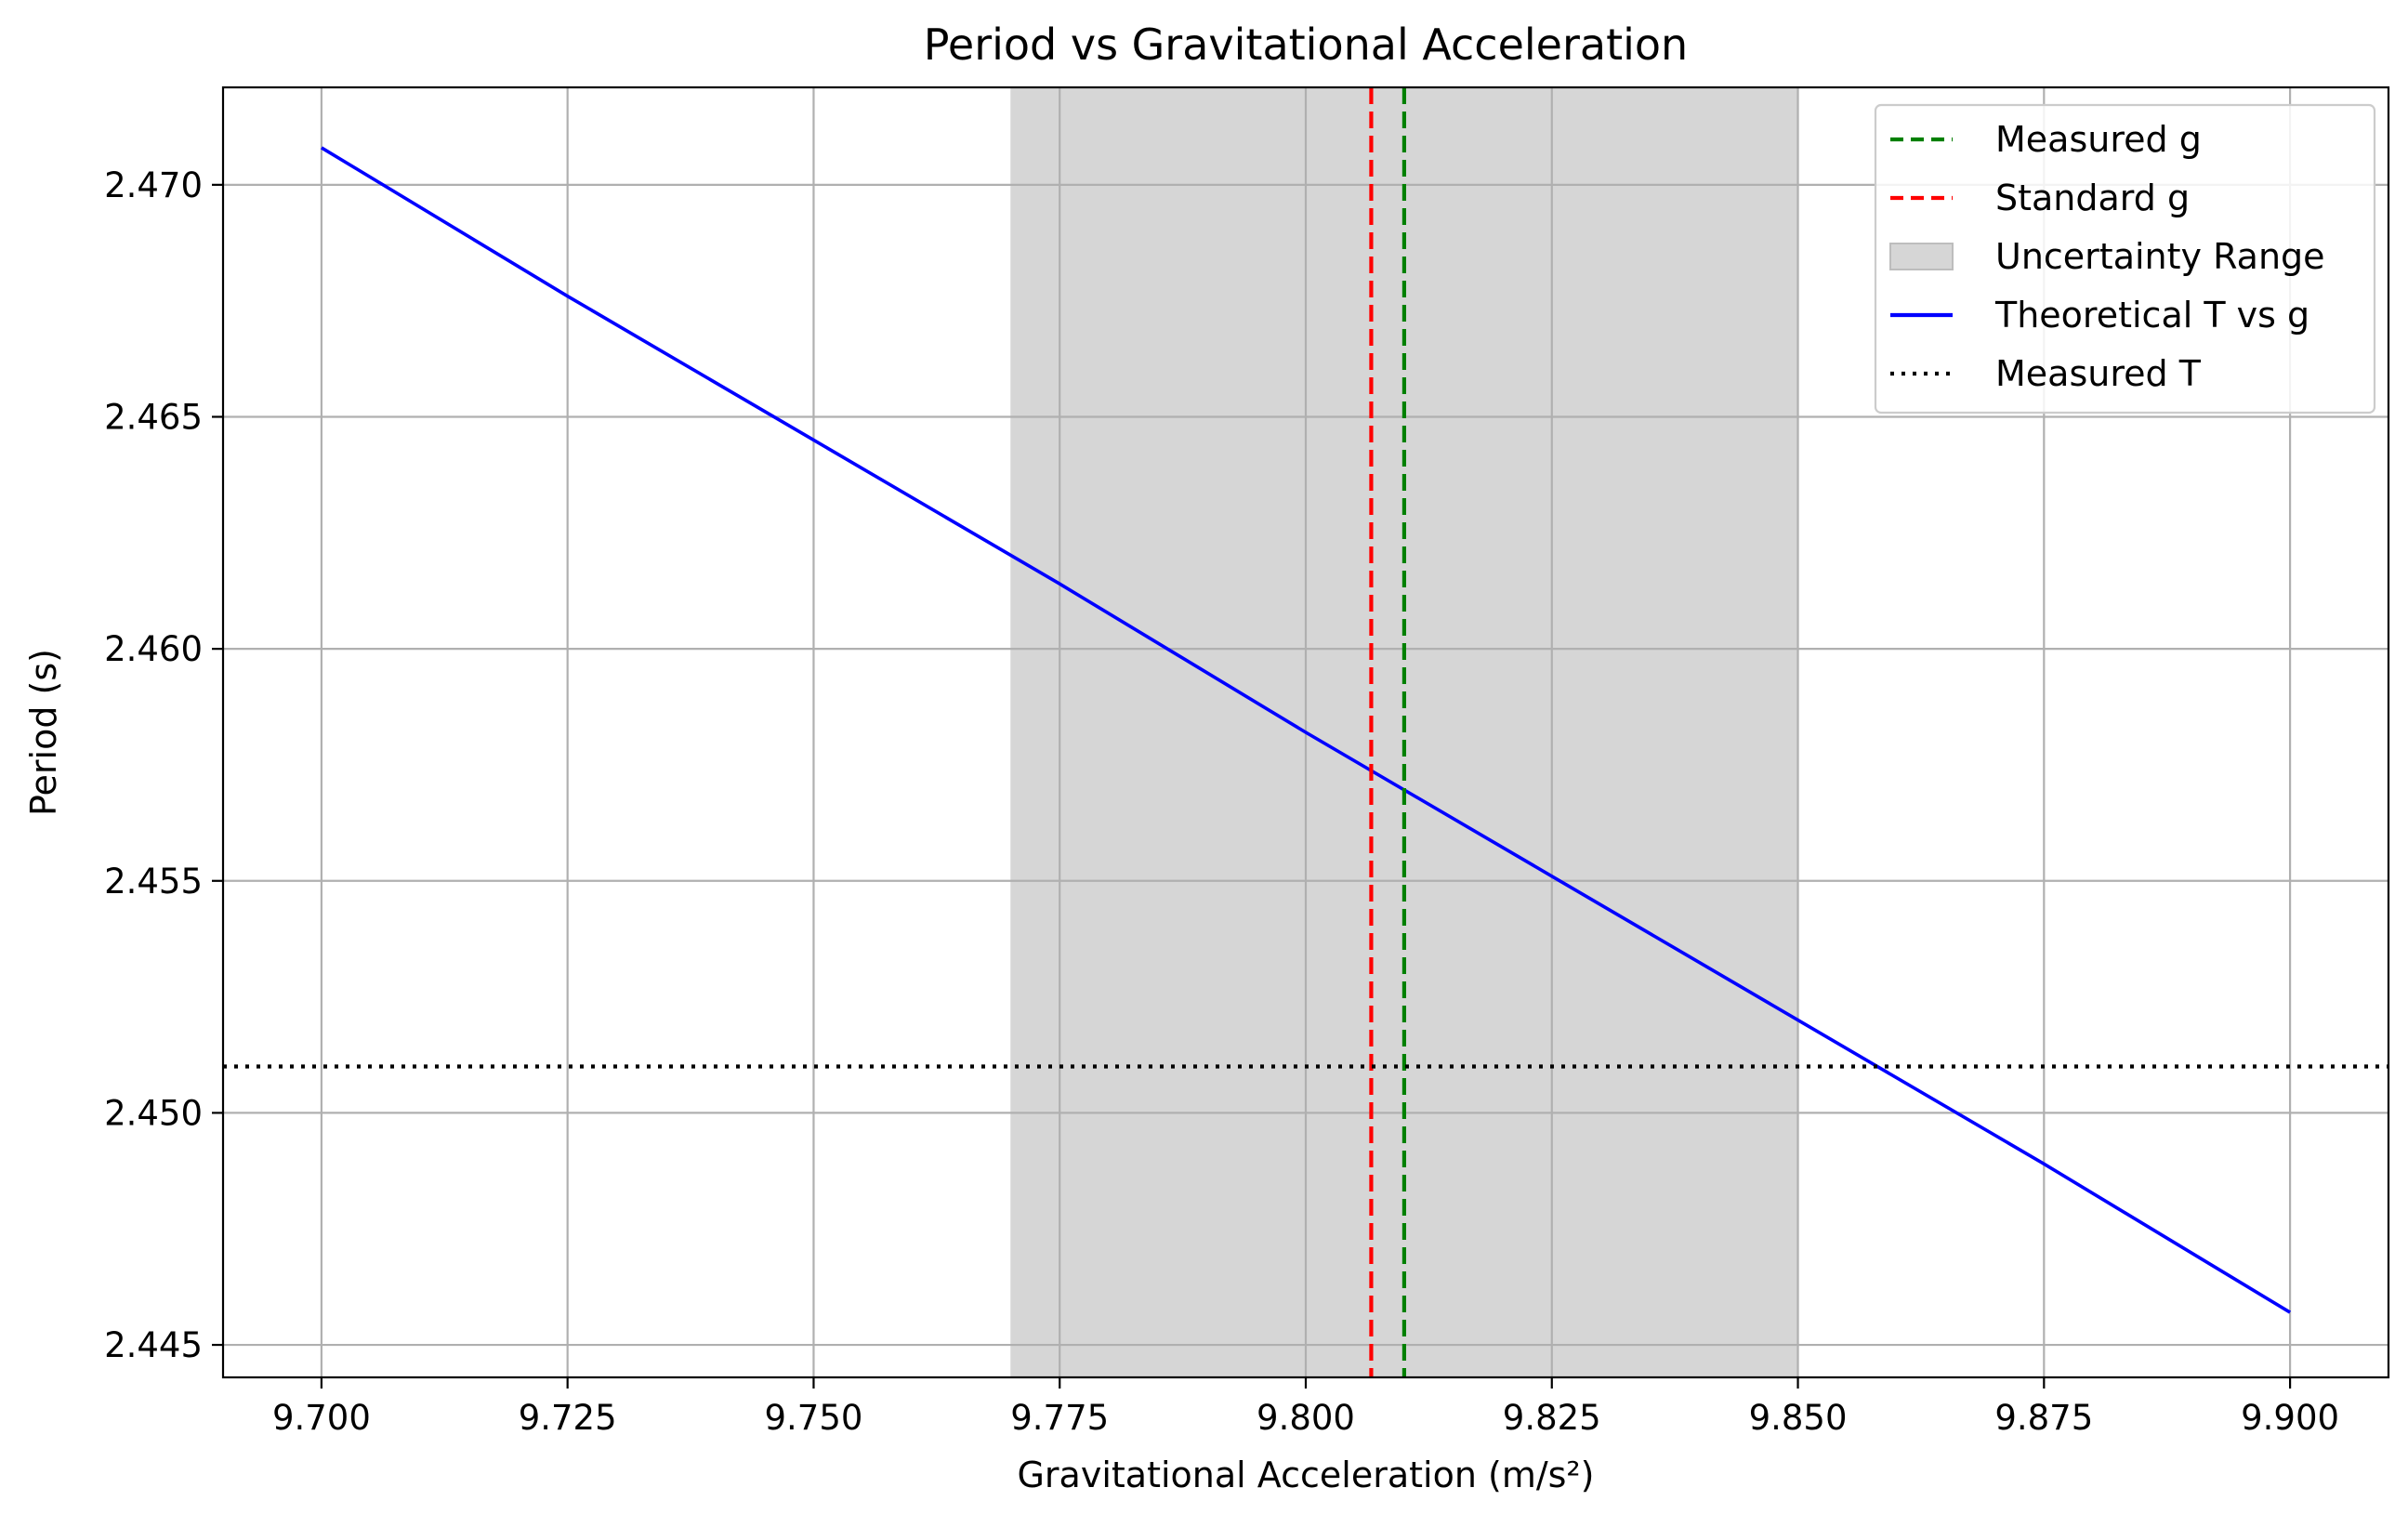  What do you see at coordinates (1306, 45) in the screenshot?
I see `chart-title: Period vs Gravitational Acceleration` at bounding box center [1306, 45].